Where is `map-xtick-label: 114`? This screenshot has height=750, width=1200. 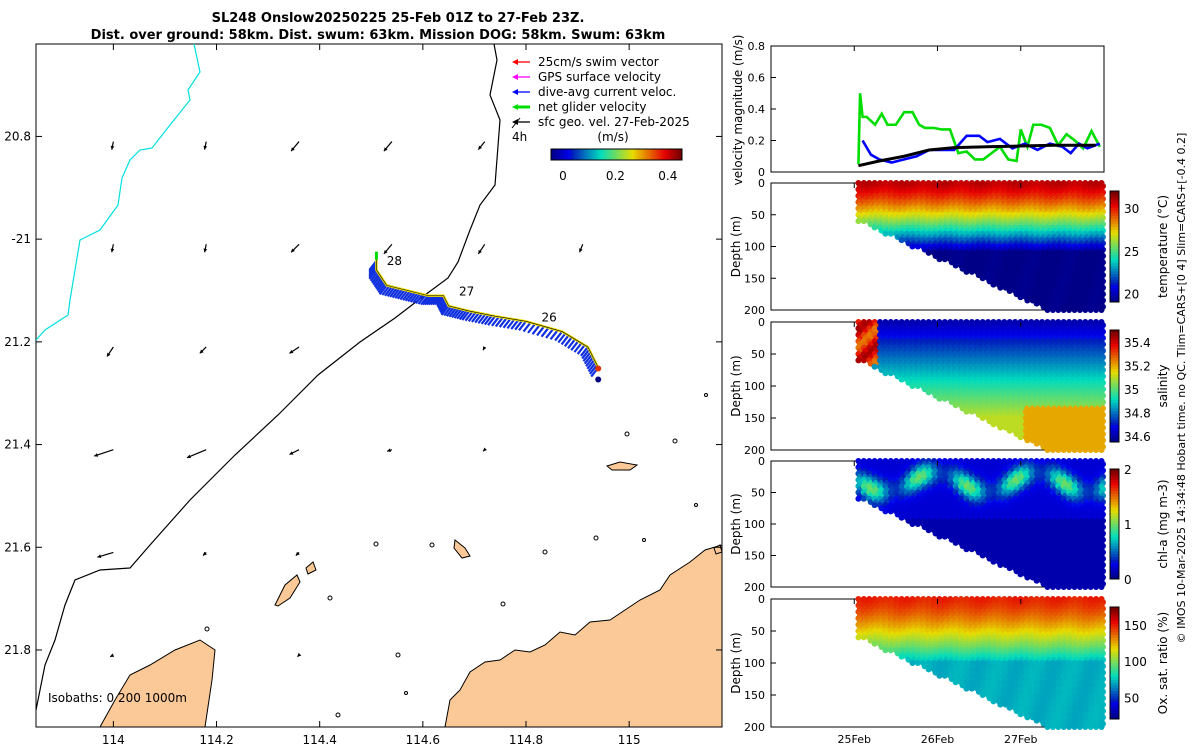
map-xtick-label: 114 is located at coordinates (113, 740).